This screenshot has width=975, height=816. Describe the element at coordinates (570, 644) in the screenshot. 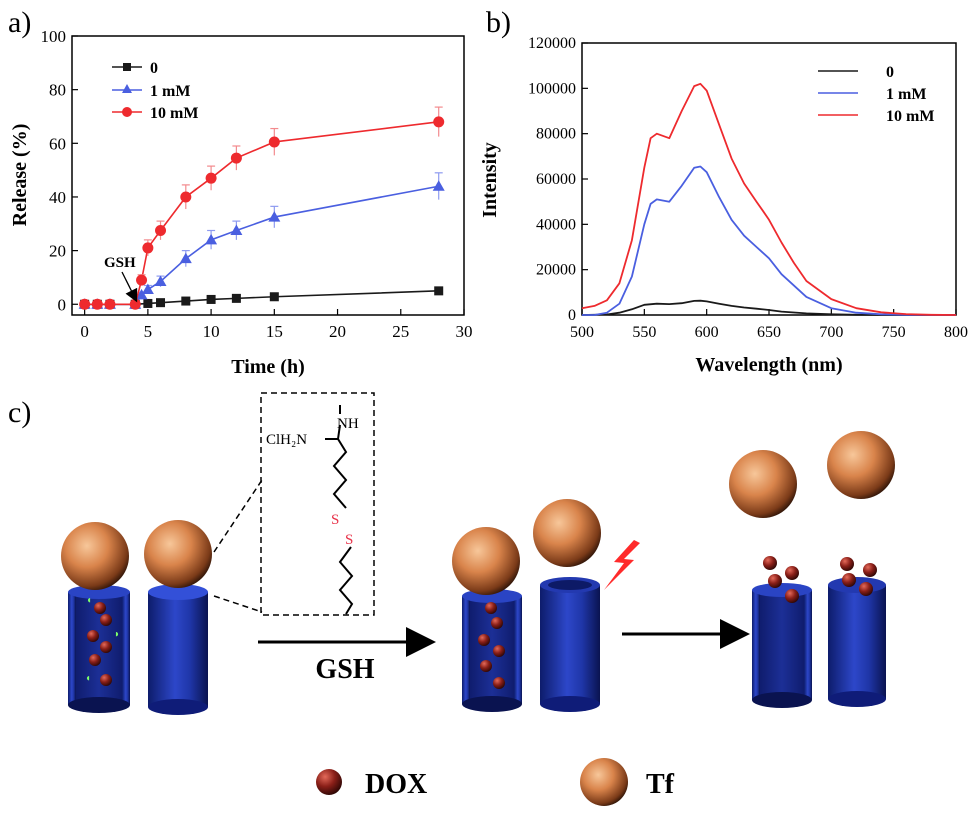

I see `stage2-tube-closed` at that location.